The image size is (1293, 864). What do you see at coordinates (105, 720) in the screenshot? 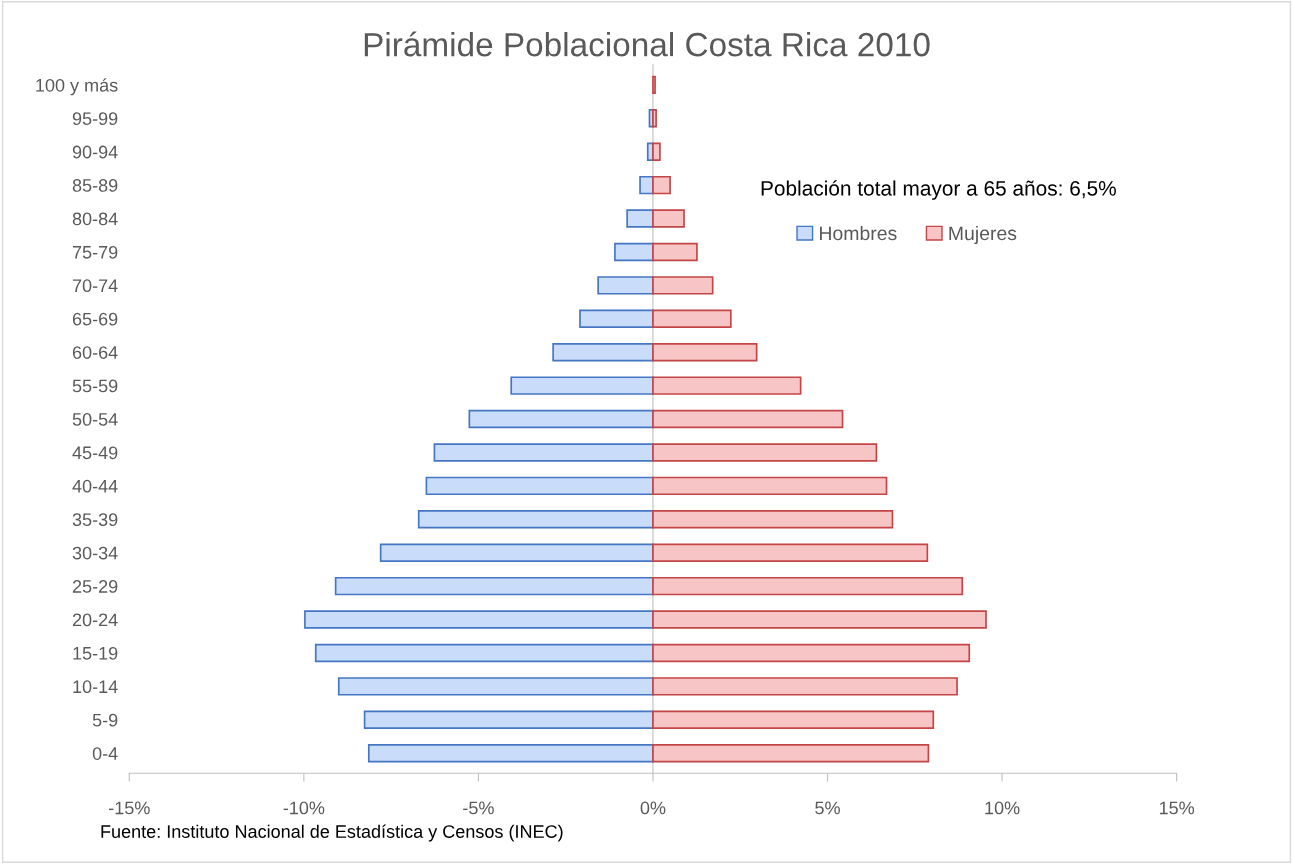
I see `y-tick-label: 5-9` at bounding box center [105, 720].